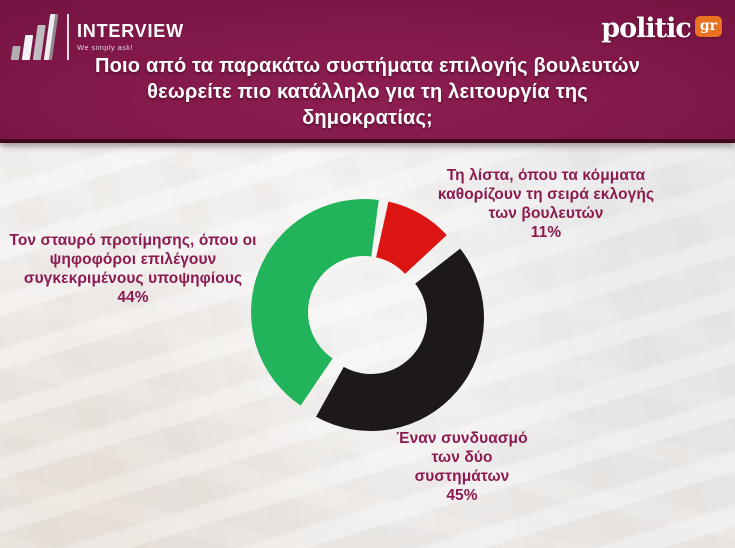  Describe the element at coordinates (708, 26) in the screenshot. I see `politic-gr-badge: gr` at that location.